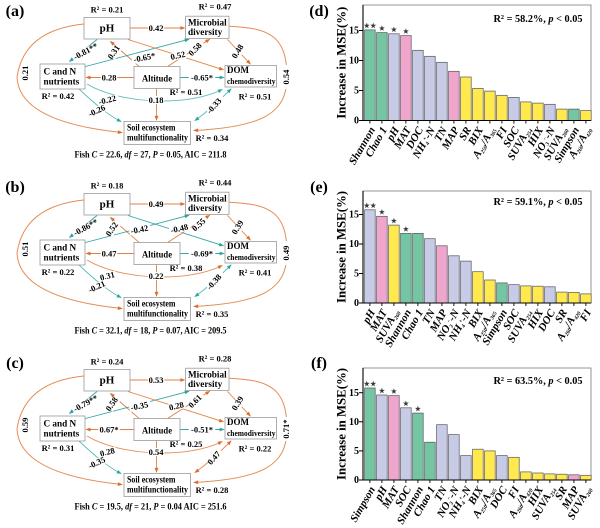  I want to click on svg-text: R² = 0.38, so click(186, 268).